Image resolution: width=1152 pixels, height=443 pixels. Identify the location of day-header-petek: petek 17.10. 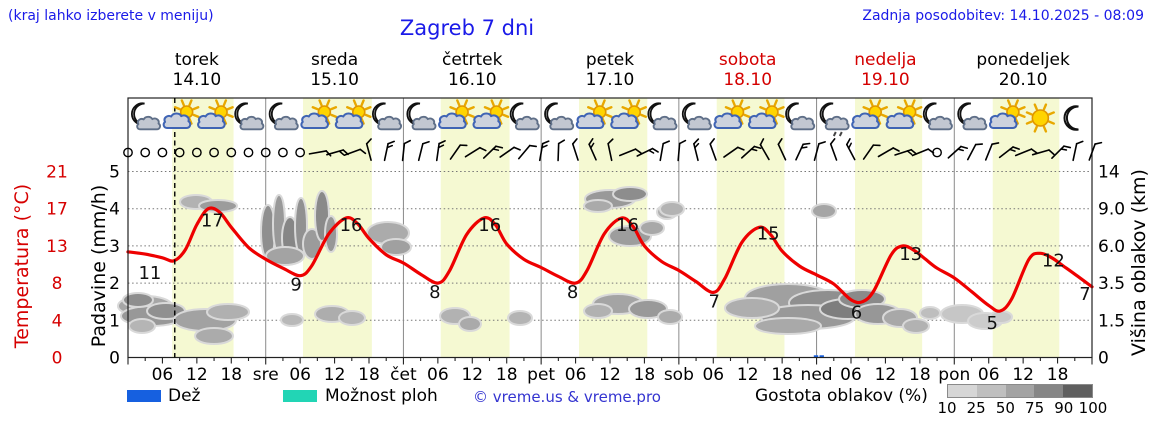
(610, 70).